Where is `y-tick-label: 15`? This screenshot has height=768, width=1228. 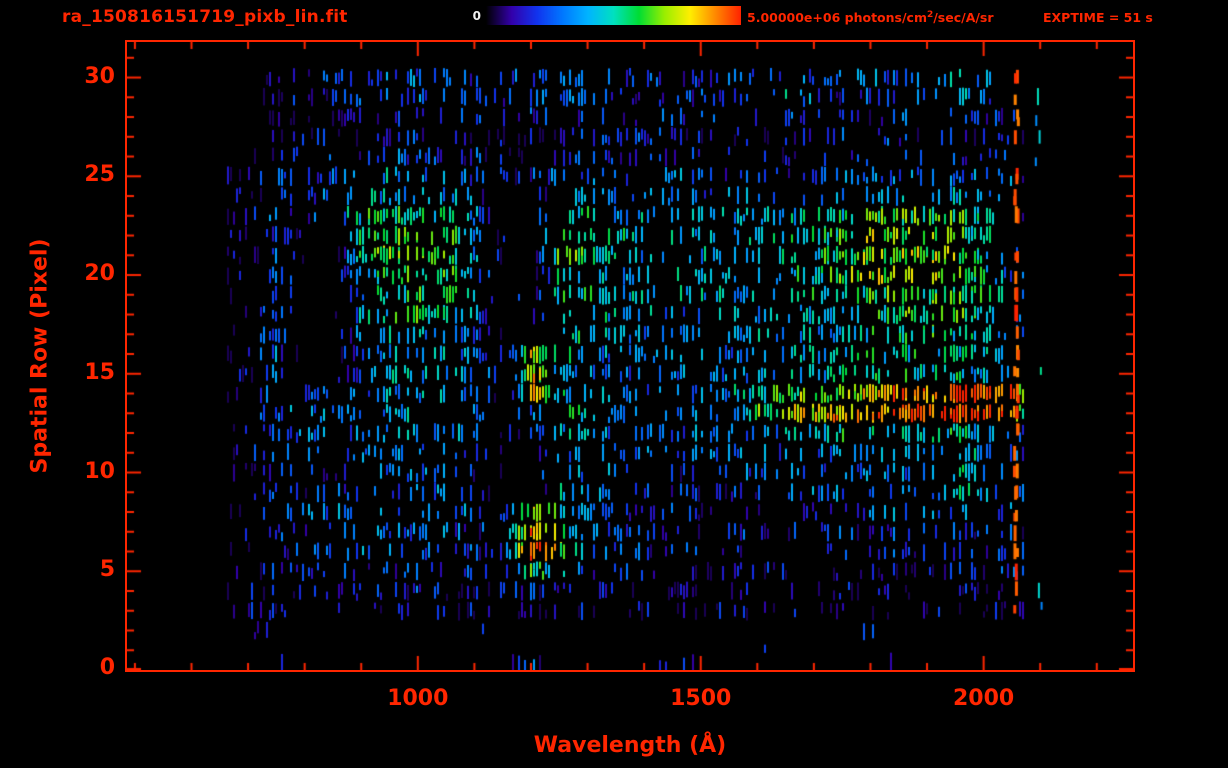
y-tick-label: 15 is located at coordinates (99, 372).